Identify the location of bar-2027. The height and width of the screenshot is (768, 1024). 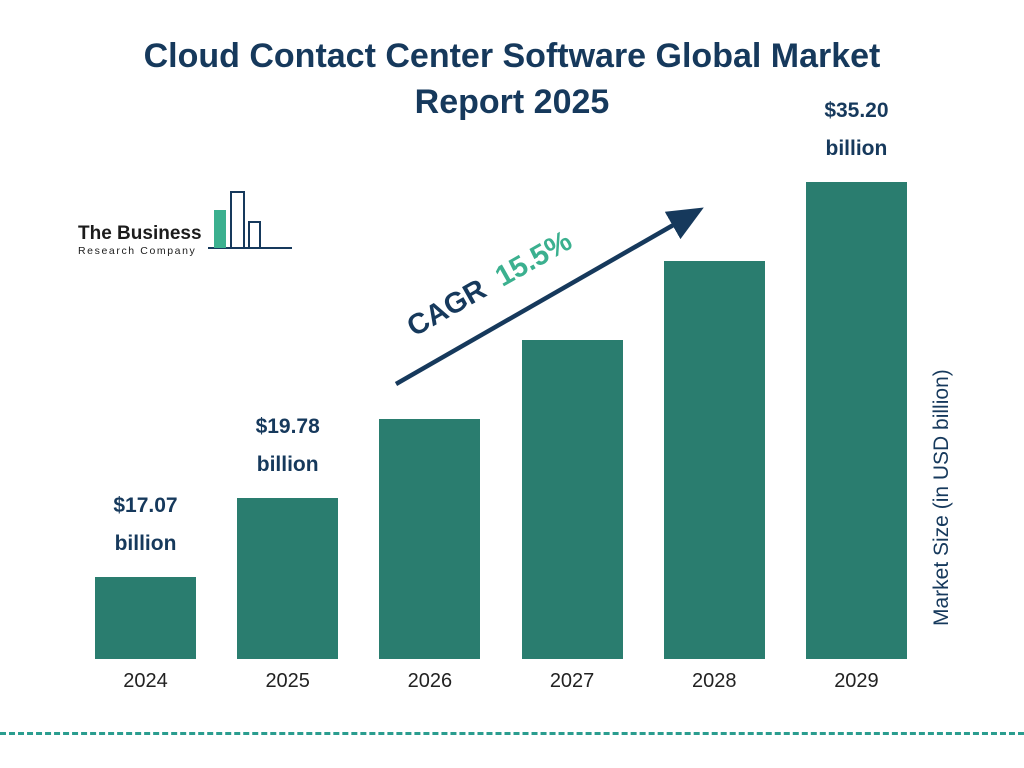
(572, 499).